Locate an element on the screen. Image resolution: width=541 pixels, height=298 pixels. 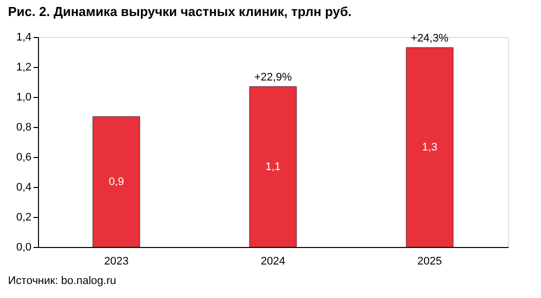
y-tick-label: 1,2 is located at coordinates (24, 68).